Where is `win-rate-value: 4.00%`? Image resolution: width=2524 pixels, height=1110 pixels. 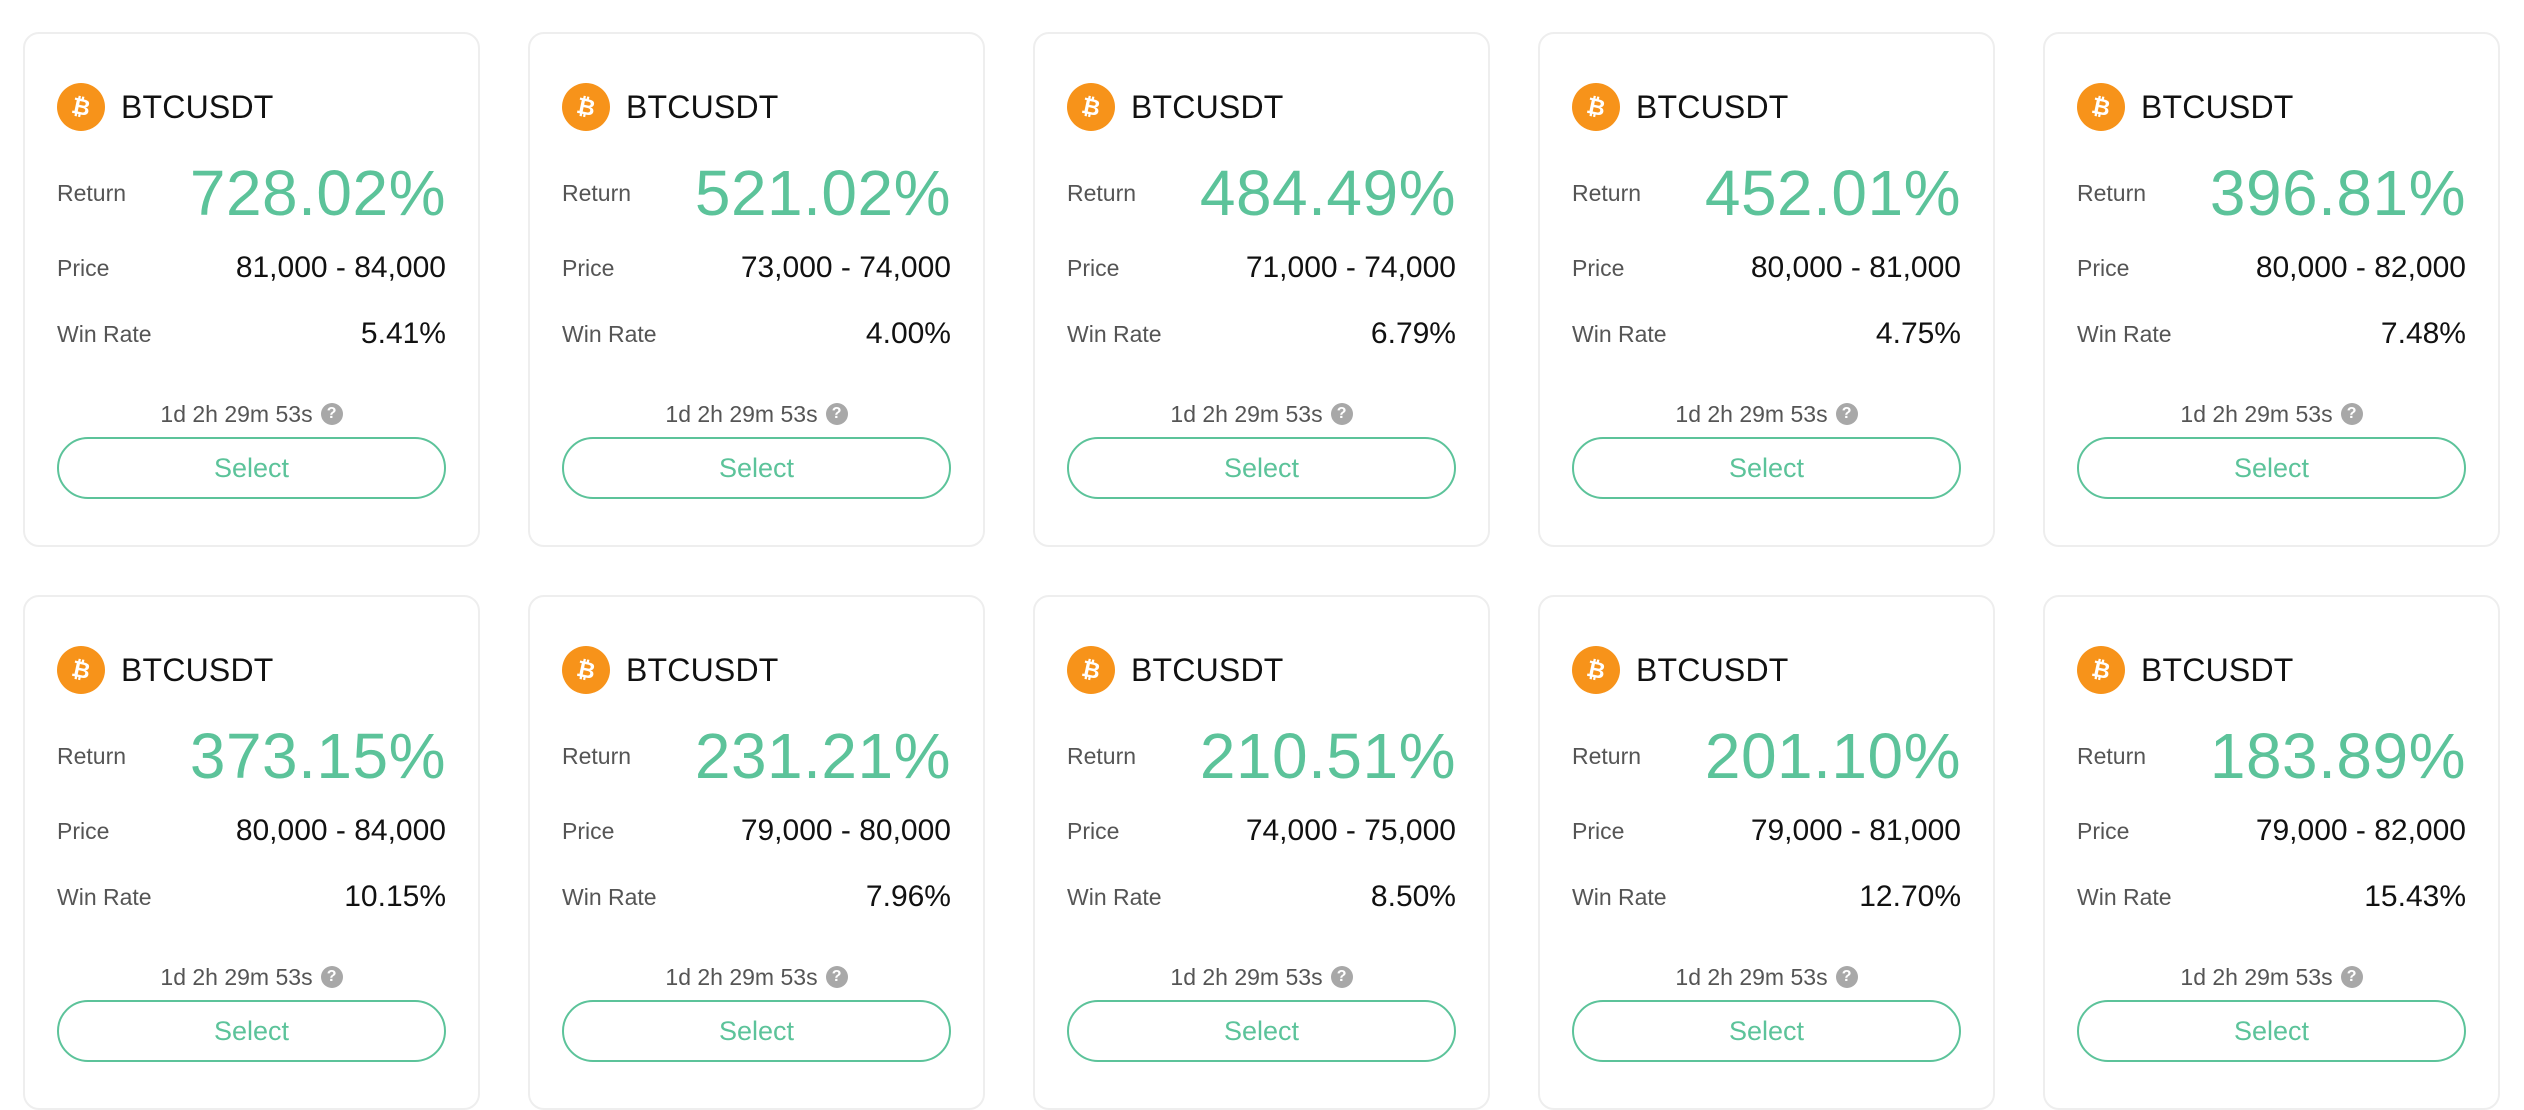 win-rate-value: 4.00% is located at coordinates (908, 333).